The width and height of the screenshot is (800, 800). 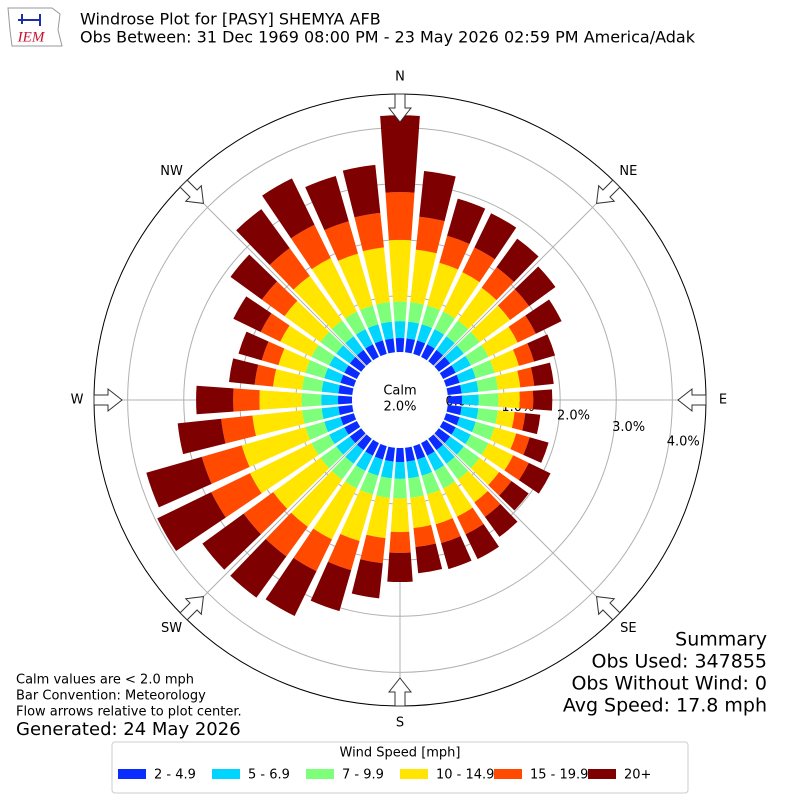 I want to click on x-tick-label: N, so click(x=400, y=77).